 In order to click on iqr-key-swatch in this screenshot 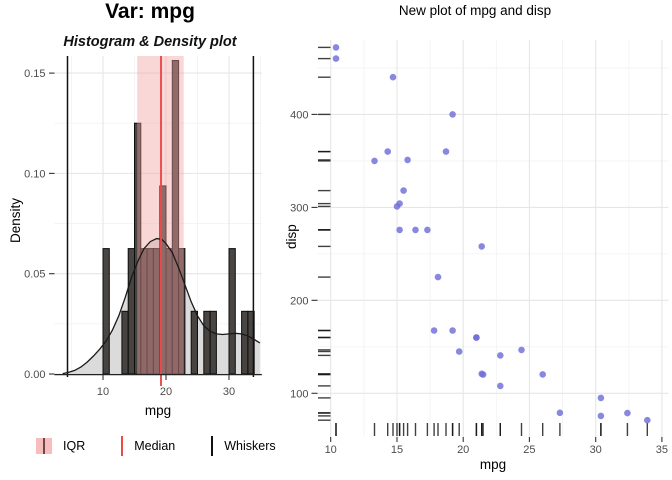, I will do `click(44, 446)`.